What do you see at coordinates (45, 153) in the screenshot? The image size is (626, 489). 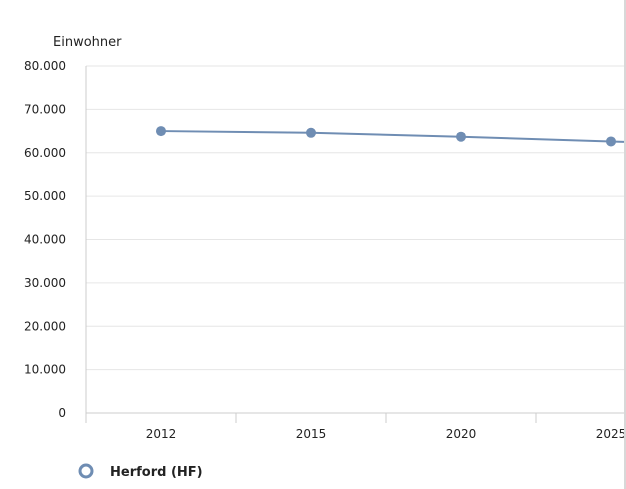 I see `y-tick-label: 60.000` at bounding box center [45, 153].